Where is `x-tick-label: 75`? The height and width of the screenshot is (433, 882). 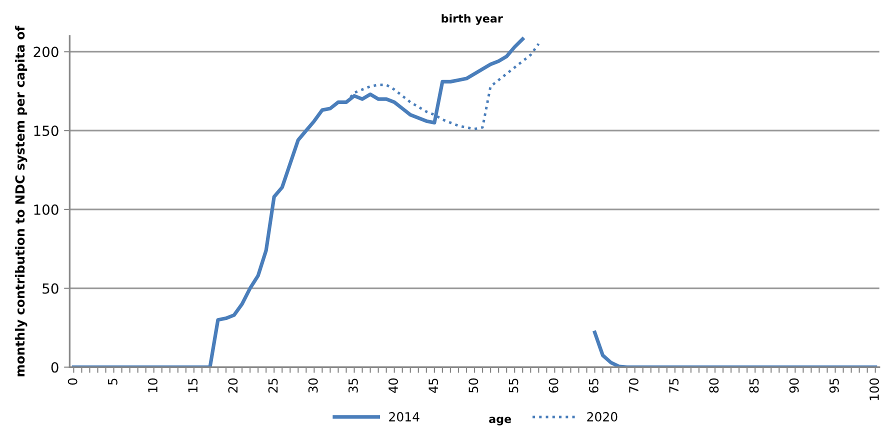 x-tick-label: 75 is located at coordinates (674, 385).